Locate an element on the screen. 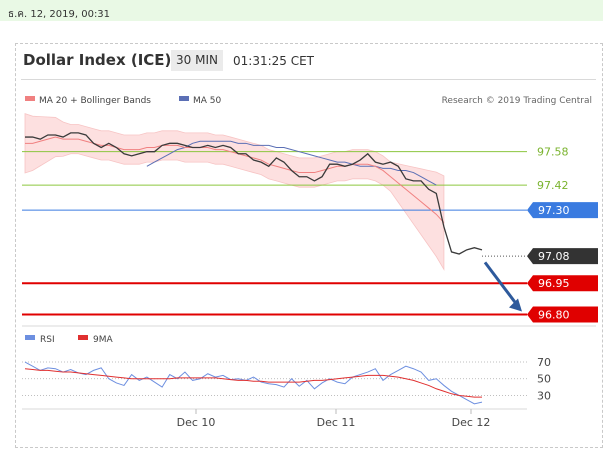 The height and width of the screenshot is (453, 607). header-divider is located at coordinates (308, 79).